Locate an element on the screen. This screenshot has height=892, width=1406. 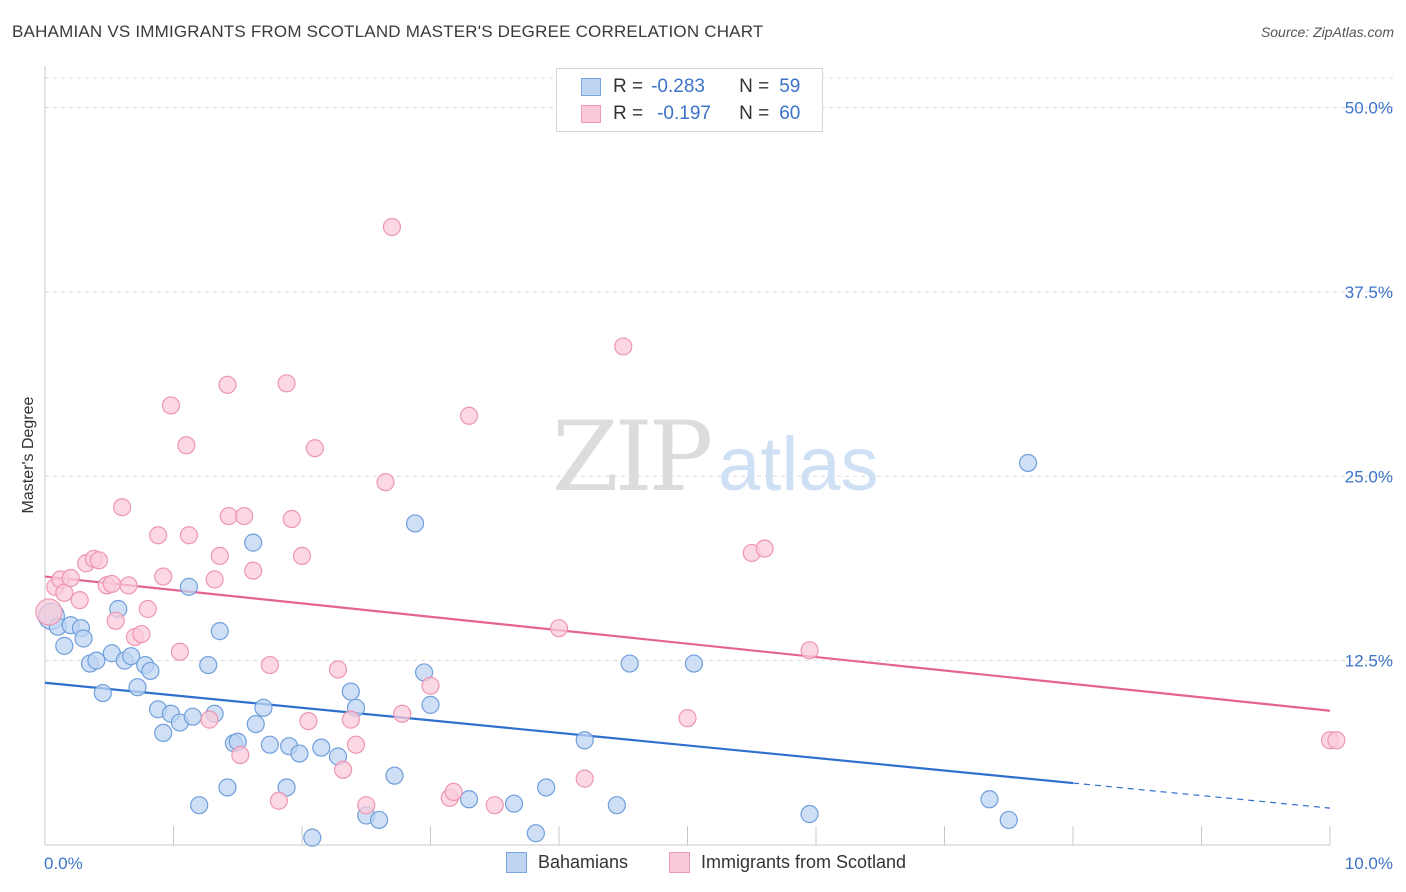
source-label: Source: ZipAtlas.com is located at coordinates (1327, 32).